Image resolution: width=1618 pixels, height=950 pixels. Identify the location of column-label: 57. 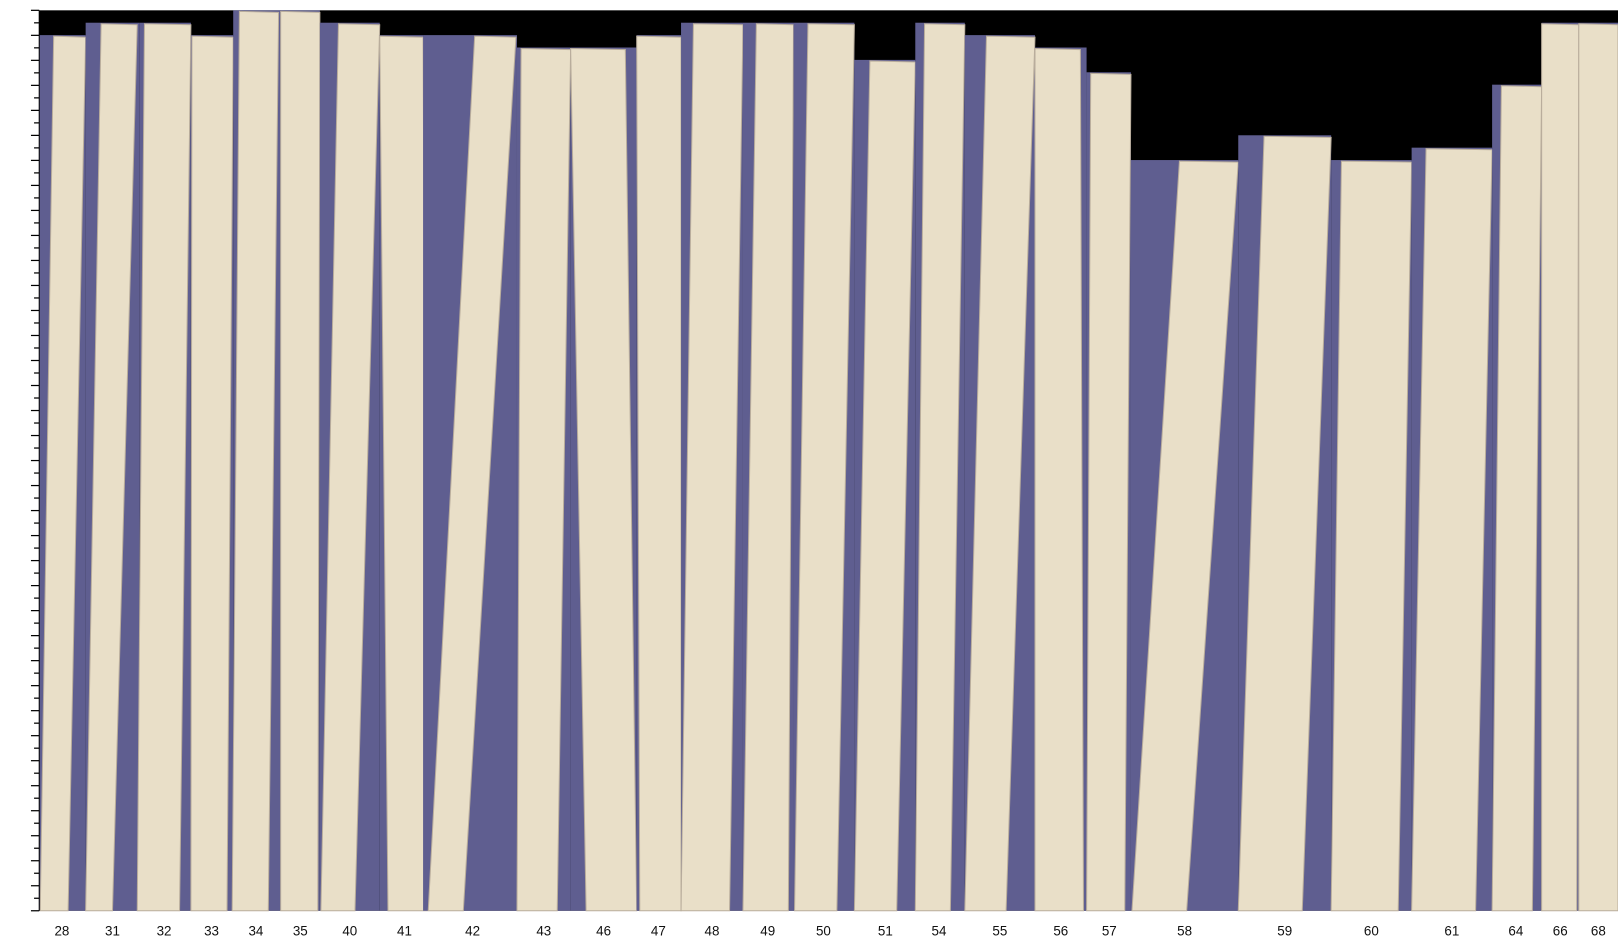
(1109, 931).